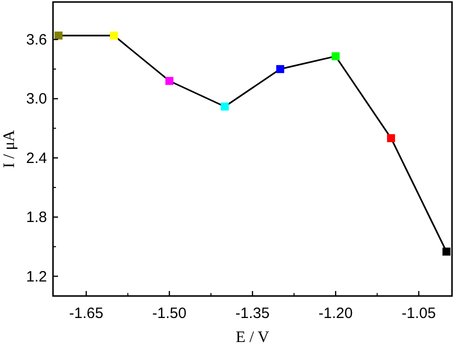  Describe the element at coordinates (36, 277) in the screenshot. I see `y-tick-label: 1.2` at that location.